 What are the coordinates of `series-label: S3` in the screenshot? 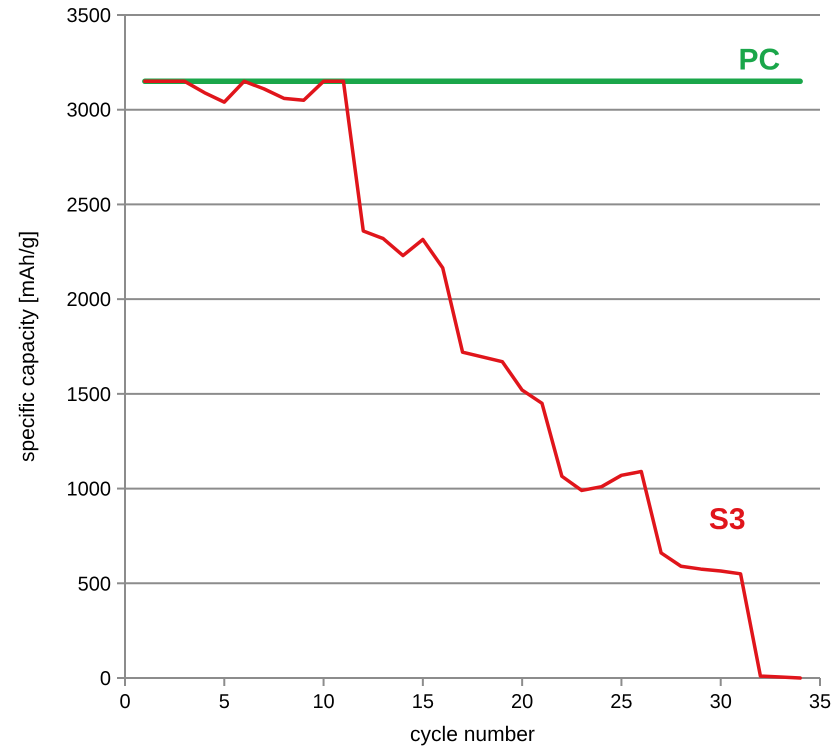 It's located at (727, 519).